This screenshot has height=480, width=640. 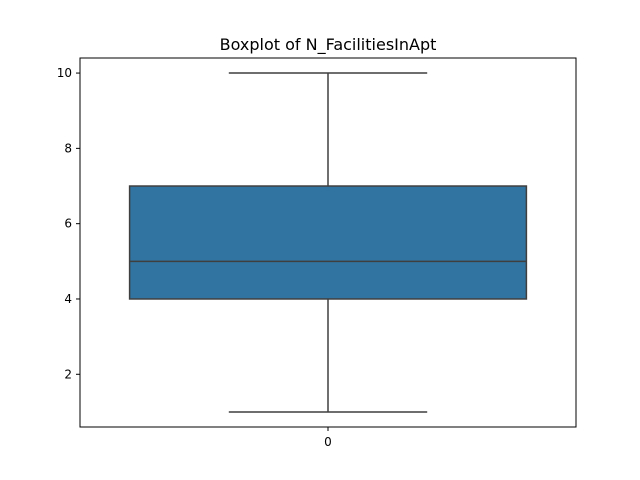 What do you see at coordinates (68, 374) in the screenshot?
I see `y-tick-label: 2` at bounding box center [68, 374].